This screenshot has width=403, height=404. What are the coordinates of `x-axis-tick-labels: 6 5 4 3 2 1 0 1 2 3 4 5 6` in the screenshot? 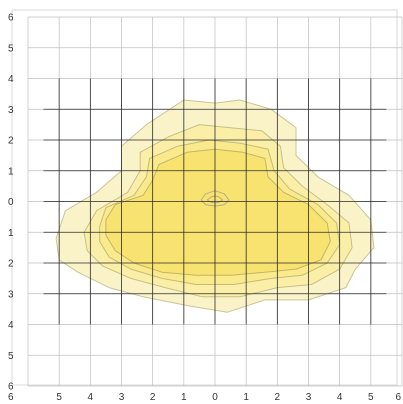 It's located at (204, 397).